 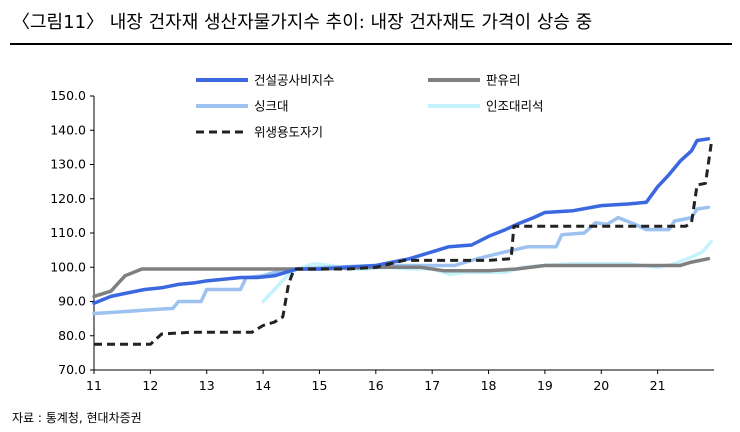 I want to click on x-tick-label: 13, so click(x=207, y=385).